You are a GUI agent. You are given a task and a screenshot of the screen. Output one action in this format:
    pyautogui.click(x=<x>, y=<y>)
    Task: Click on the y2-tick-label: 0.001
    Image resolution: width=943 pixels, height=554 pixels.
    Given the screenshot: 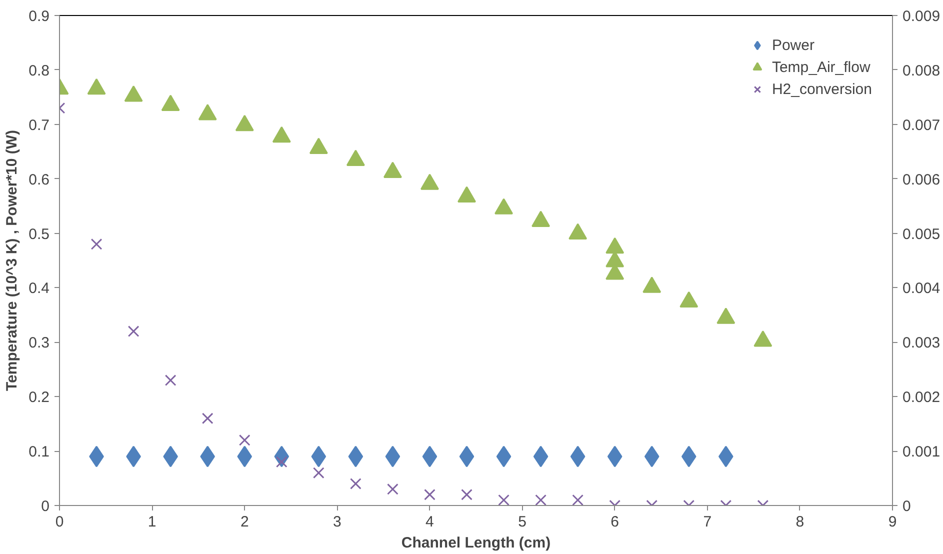 What is the action you would take?
    pyautogui.click(x=921, y=452)
    